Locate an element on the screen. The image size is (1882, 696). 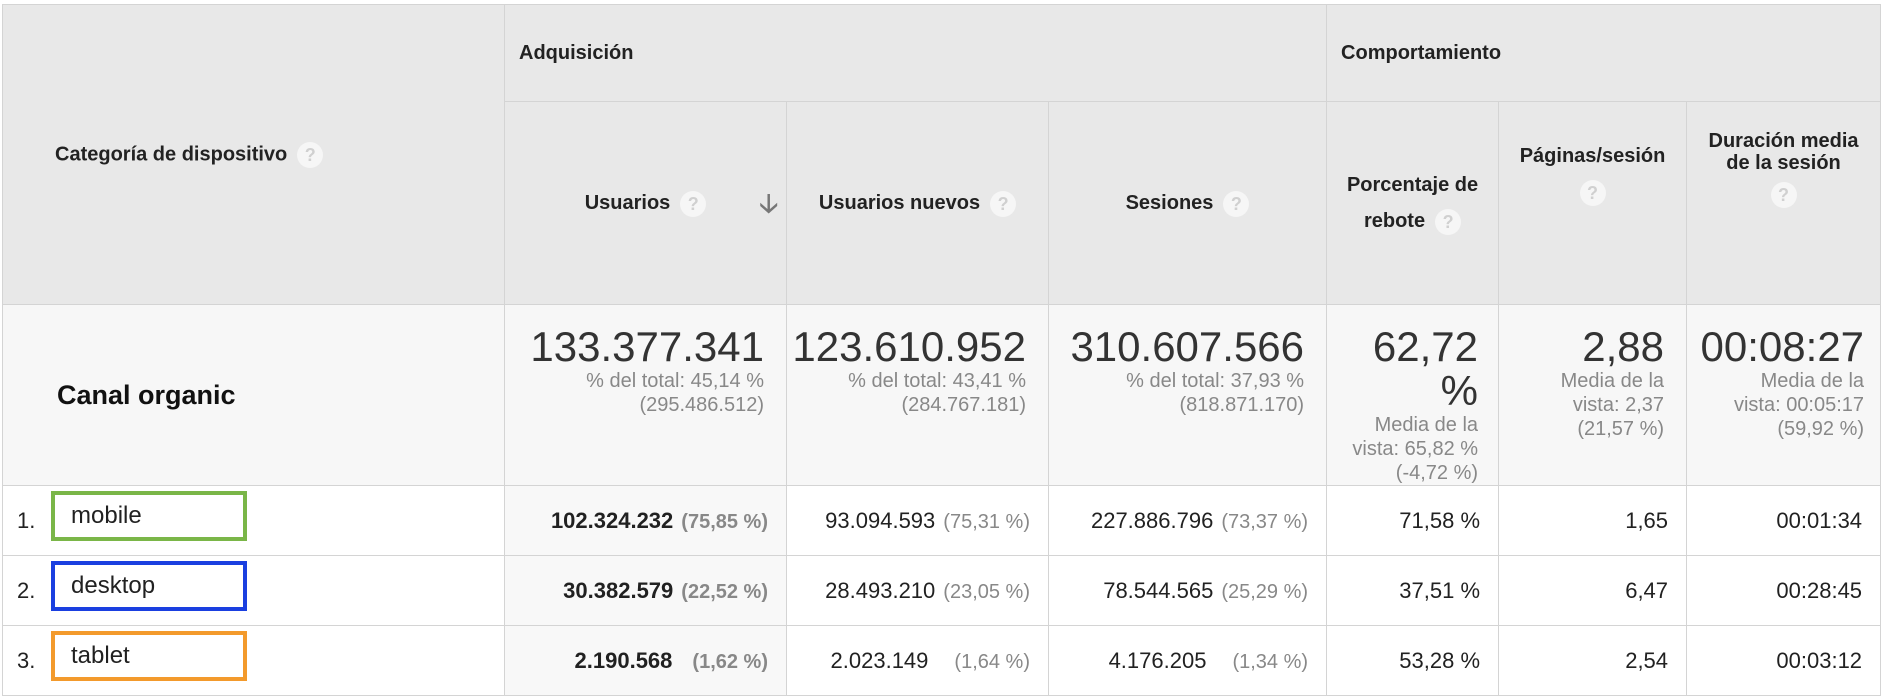
column-header-duration-label-1: Duración media is located at coordinates (1783, 141).